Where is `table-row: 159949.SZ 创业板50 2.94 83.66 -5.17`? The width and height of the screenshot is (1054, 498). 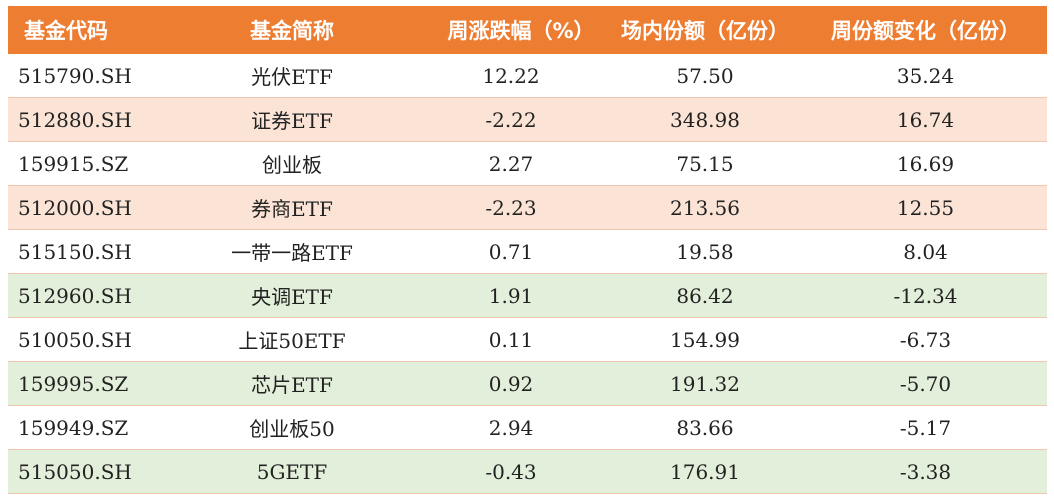 table-row: 159949.SZ 创业板50 2.94 83.66 -5.17 is located at coordinates (527, 428).